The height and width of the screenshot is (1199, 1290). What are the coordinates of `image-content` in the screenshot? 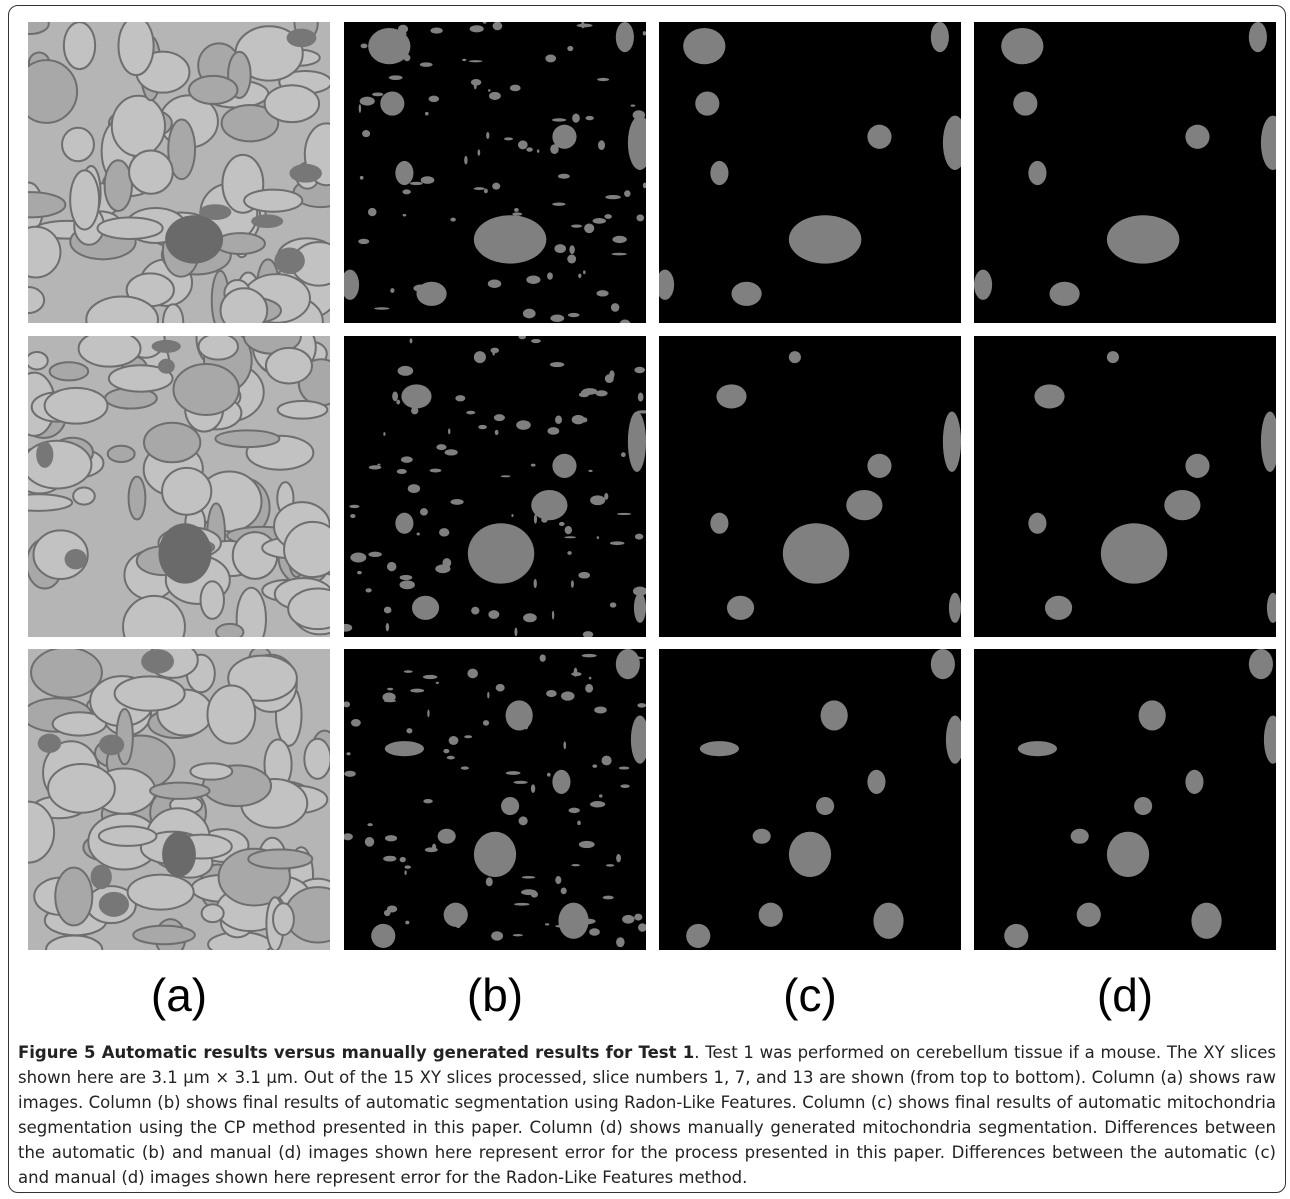 It's located at (810, 172).